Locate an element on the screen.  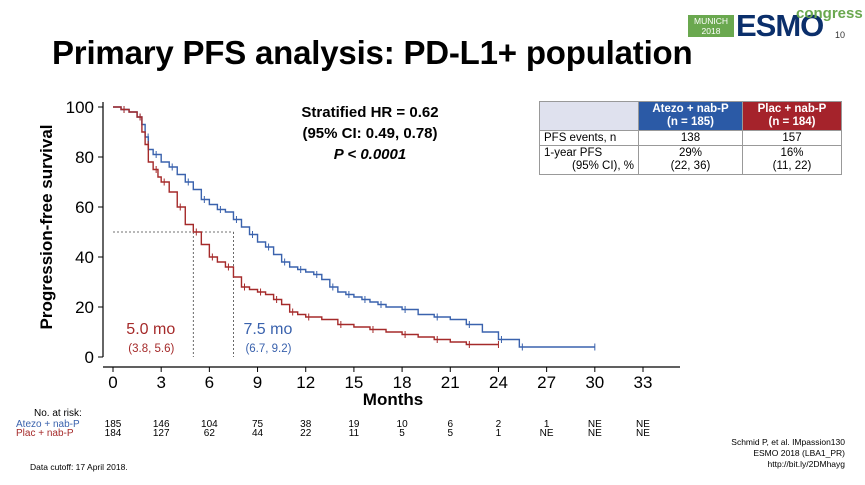
x-tick-label: 12 is located at coordinates (305, 382).